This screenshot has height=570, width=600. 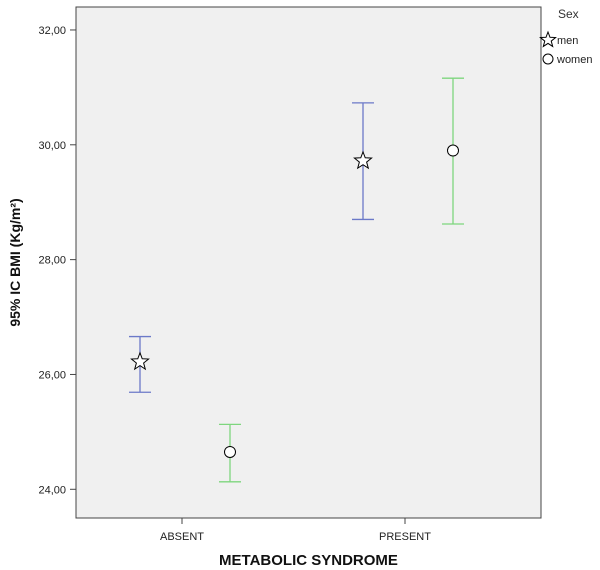 What do you see at coordinates (295, 530) in the screenshot?
I see `x-axis: ABSENT PRESENT` at bounding box center [295, 530].